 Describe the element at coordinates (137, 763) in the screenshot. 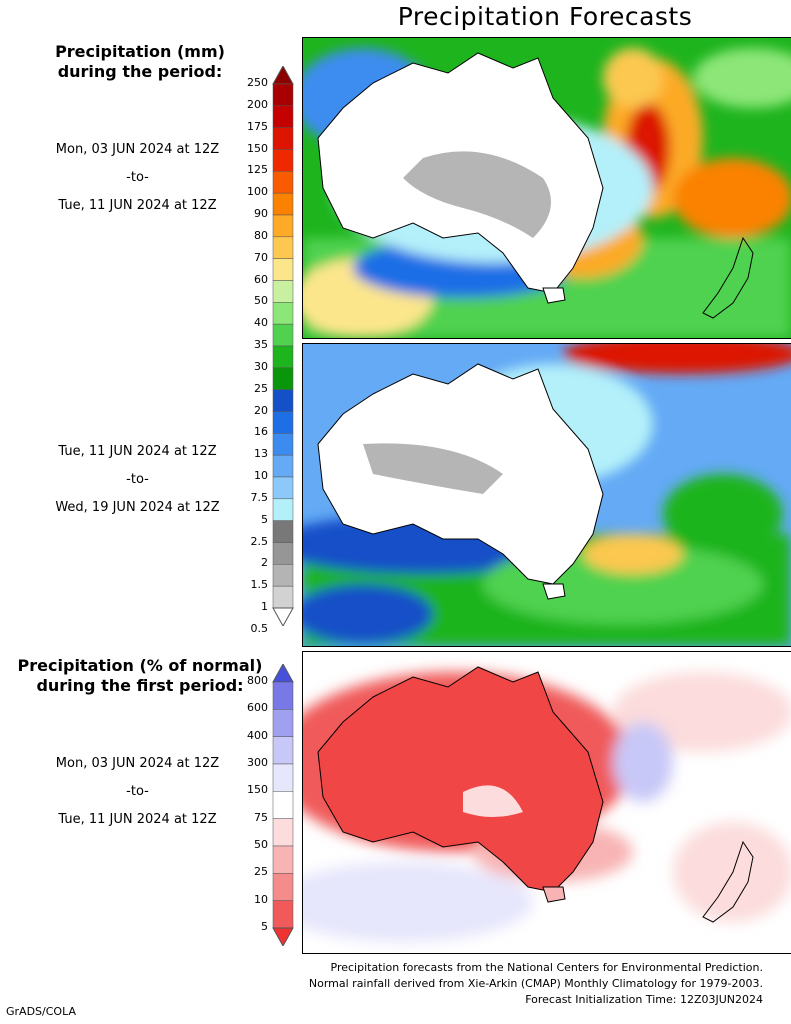

I see `panel3-start: Mon, 03 JUN 2024 at 12Z` at that location.